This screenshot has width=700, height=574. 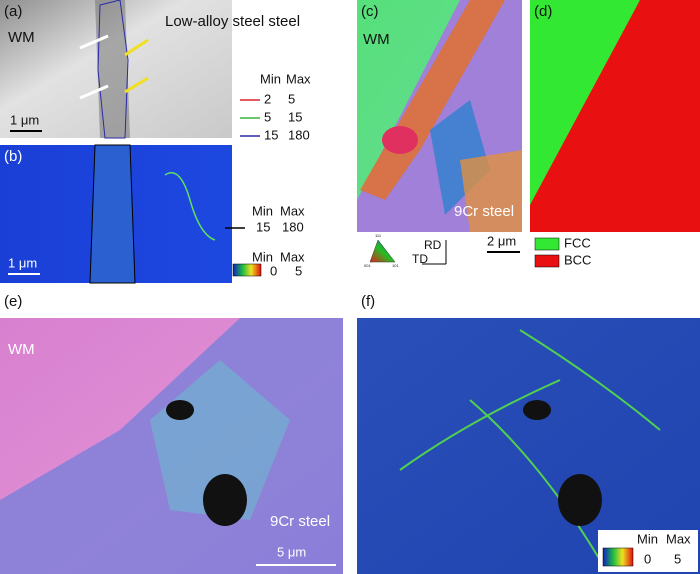 I want to click on axes-arrows, so click(x=434, y=252).